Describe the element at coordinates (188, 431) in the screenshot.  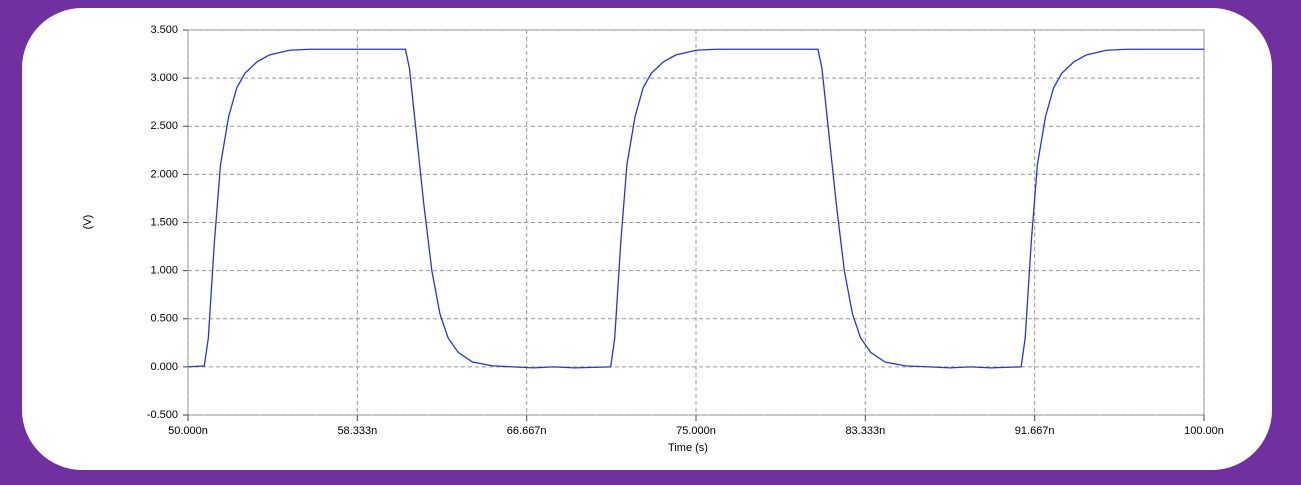
I see `x-tick-label: 50.000n` at that location.